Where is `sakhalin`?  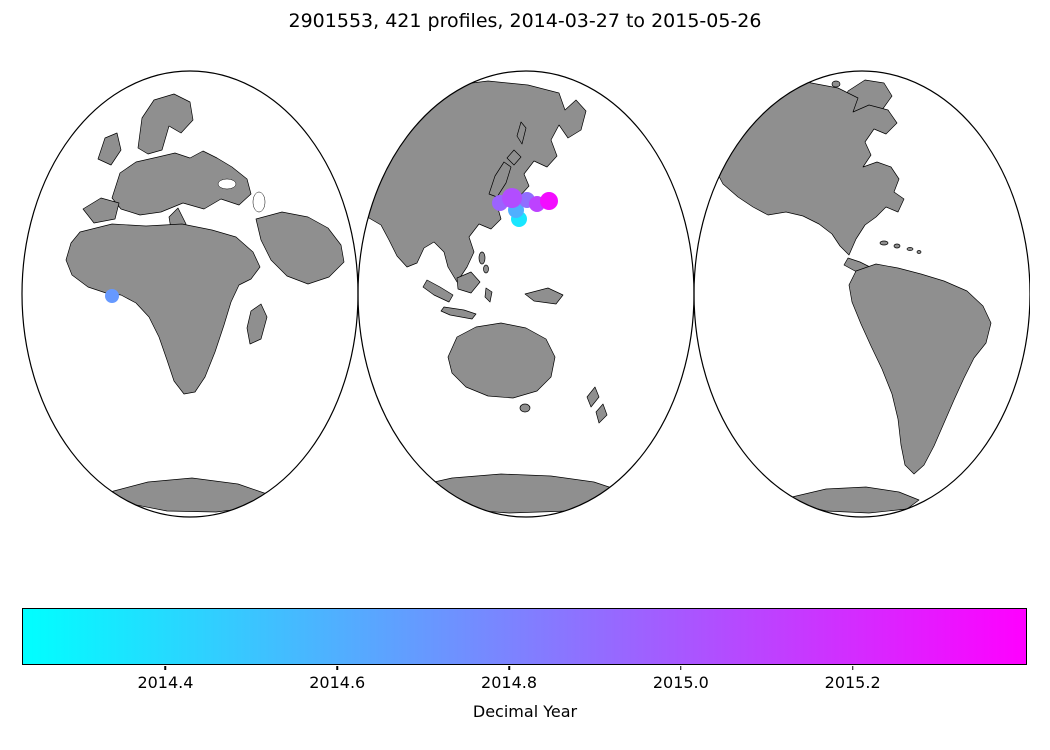
sakhalin is located at coordinates (521, 133).